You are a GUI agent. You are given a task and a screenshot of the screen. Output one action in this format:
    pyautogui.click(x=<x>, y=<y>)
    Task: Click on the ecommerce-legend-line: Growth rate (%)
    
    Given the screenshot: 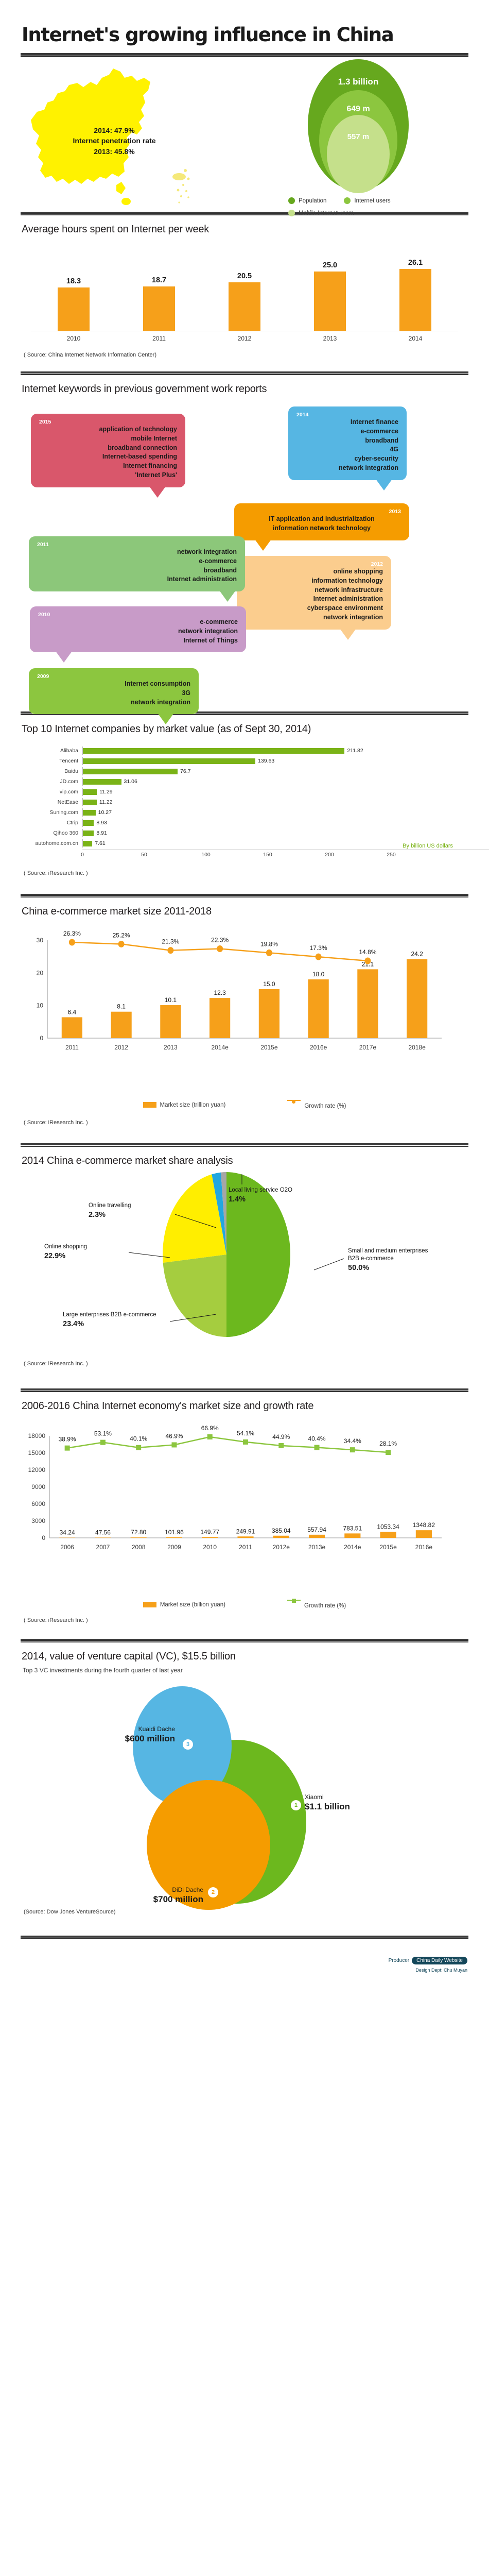 What is the action you would take?
    pyautogui.click(x=316, y=1104)
    